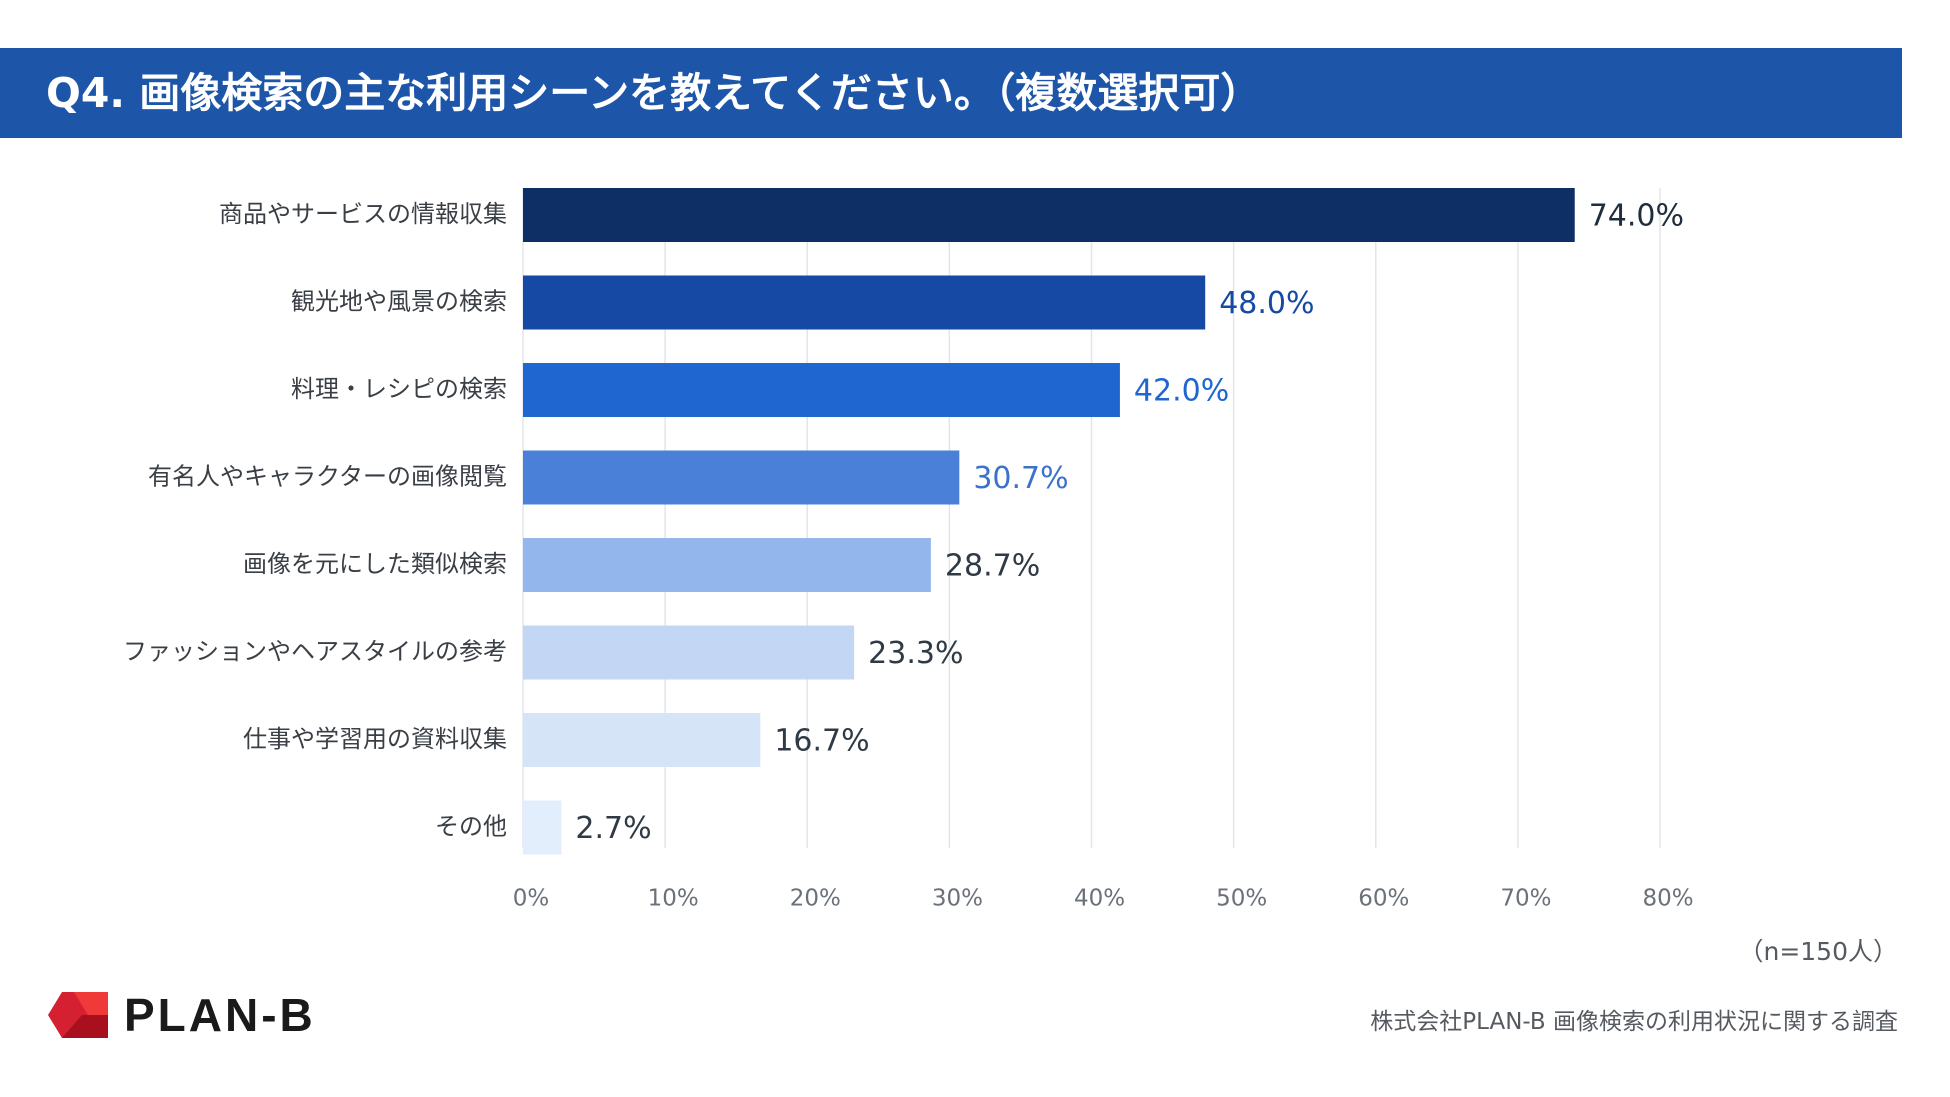  I want to click on plan-b-logo-icon, so click(78, 1015).